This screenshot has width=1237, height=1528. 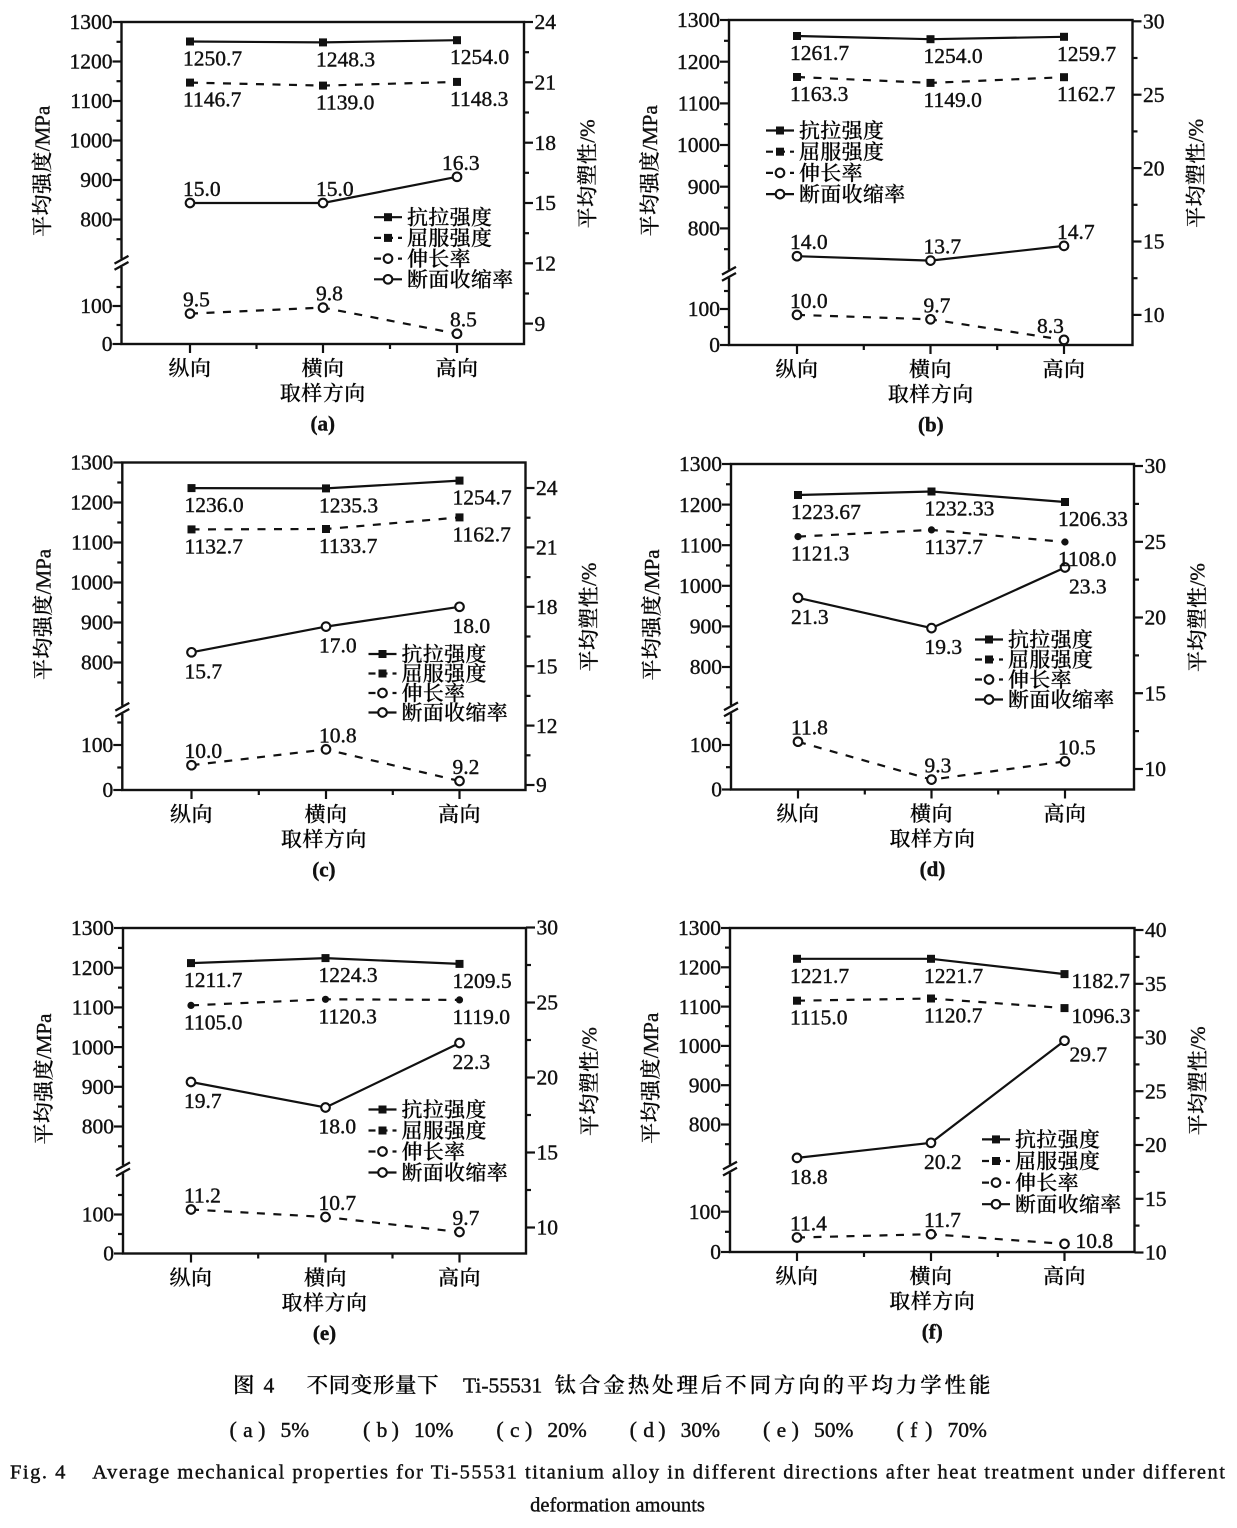 I want to click on svg-text: 20, so click(x=1154, y=168).